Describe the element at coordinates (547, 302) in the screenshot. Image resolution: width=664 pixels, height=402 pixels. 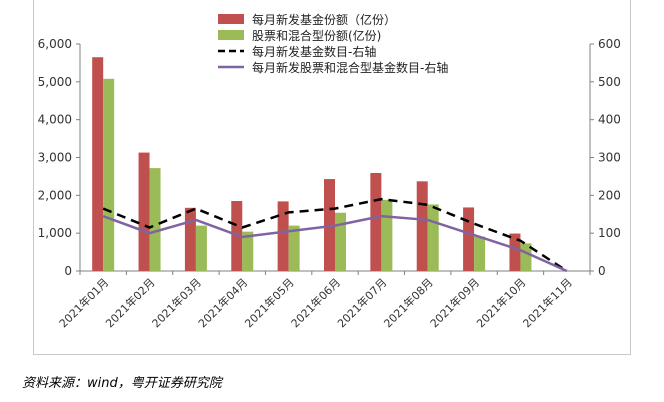
I see `x-tick-label: 2021年11月` at that location.